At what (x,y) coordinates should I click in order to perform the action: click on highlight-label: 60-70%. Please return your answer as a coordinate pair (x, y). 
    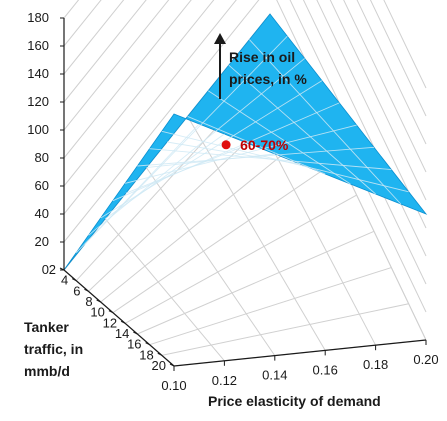
    Looking at the image, I should click on (264, 145).